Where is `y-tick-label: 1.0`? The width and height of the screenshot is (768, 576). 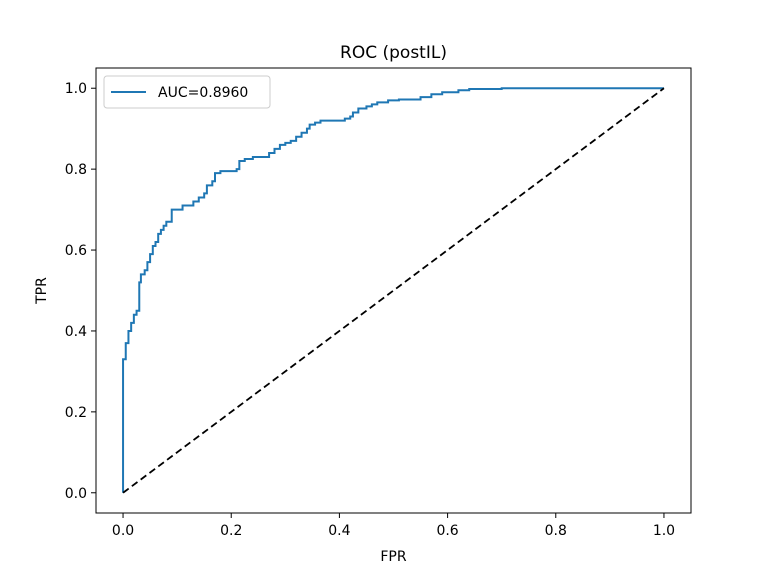
y-tick-label: 1.0 is located at coordinates (76, 89).